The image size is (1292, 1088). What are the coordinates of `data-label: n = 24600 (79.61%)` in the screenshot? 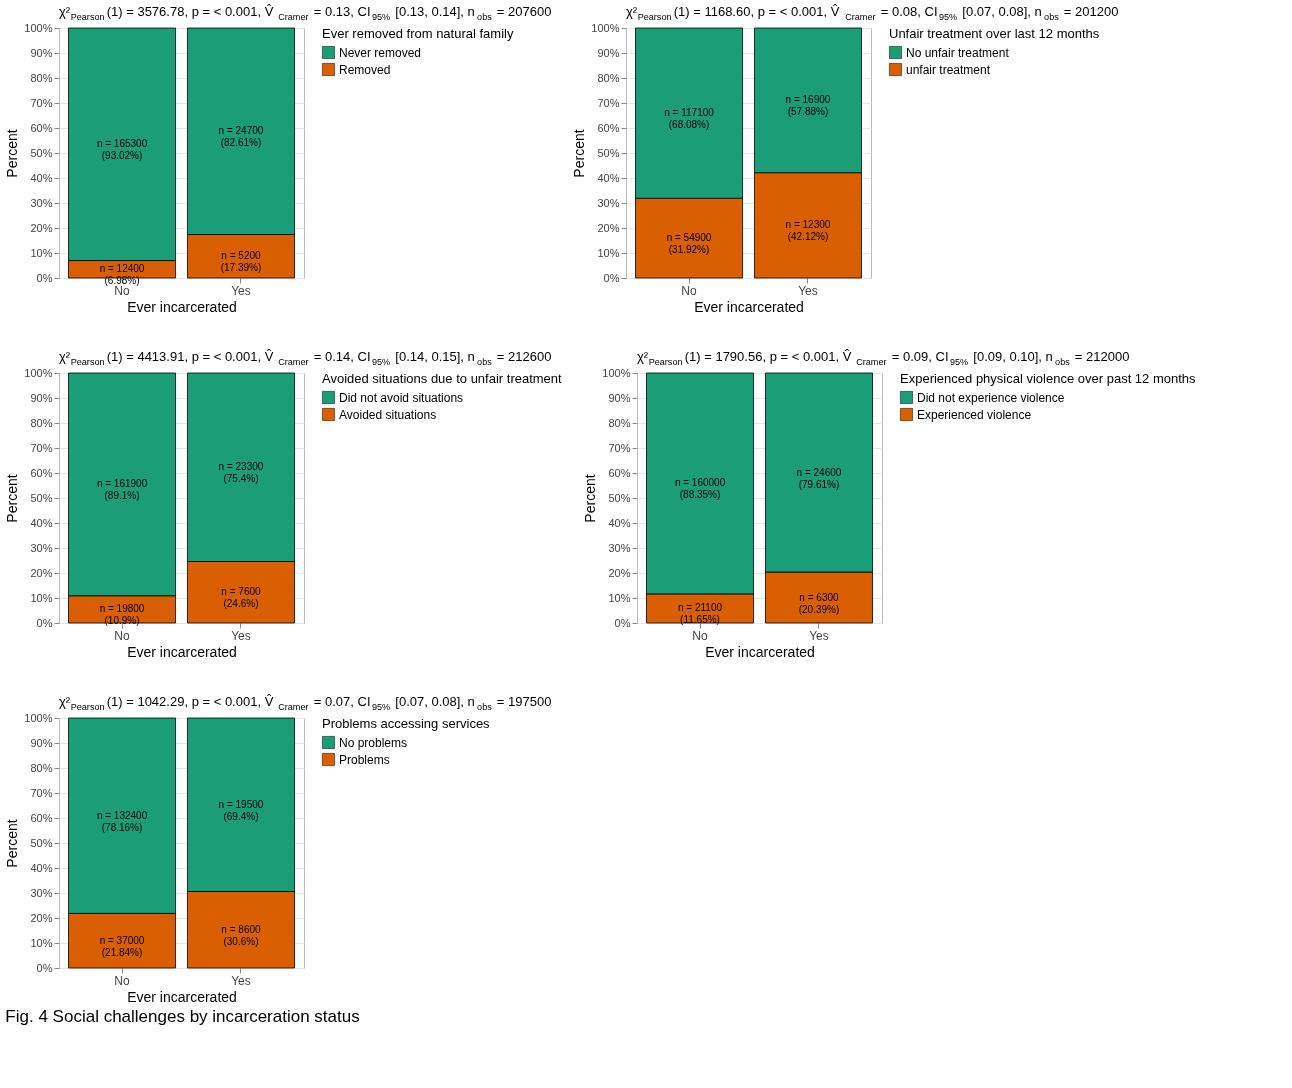 It's located at (819, 478).